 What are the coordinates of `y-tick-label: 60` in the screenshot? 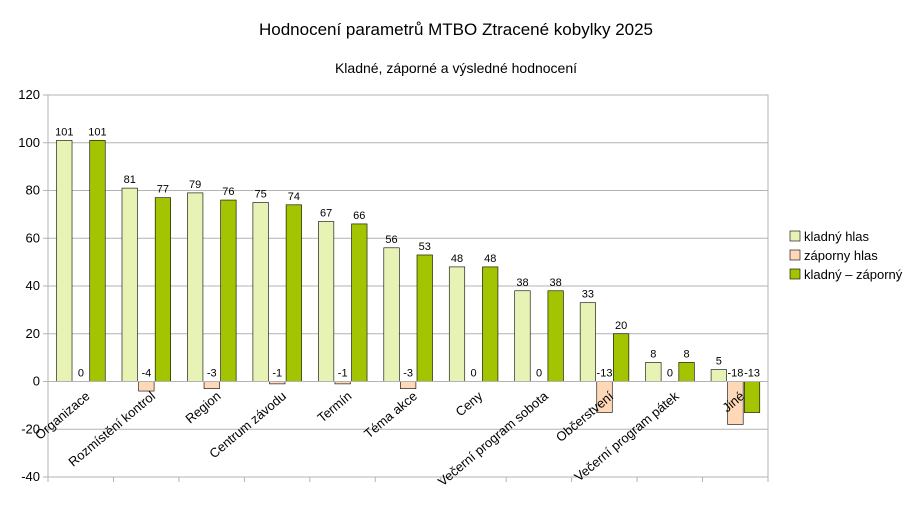 It's located at (33, 237).